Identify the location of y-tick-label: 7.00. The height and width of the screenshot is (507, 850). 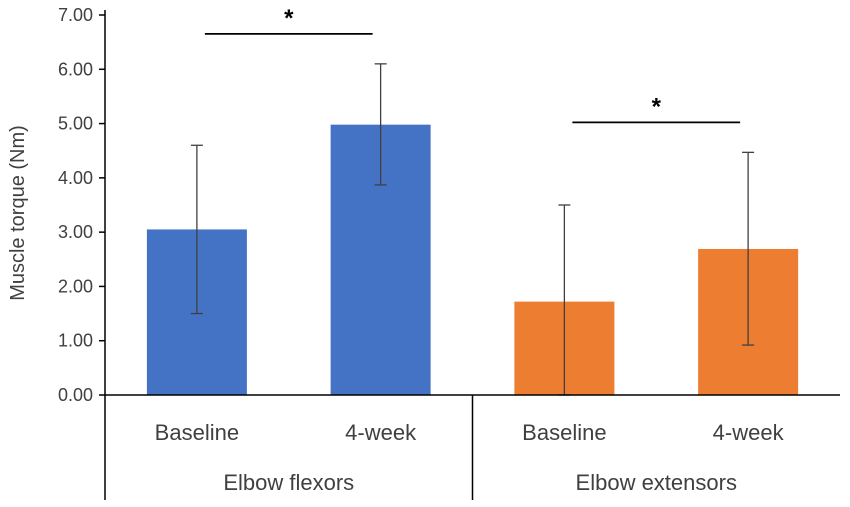
(75, 15).